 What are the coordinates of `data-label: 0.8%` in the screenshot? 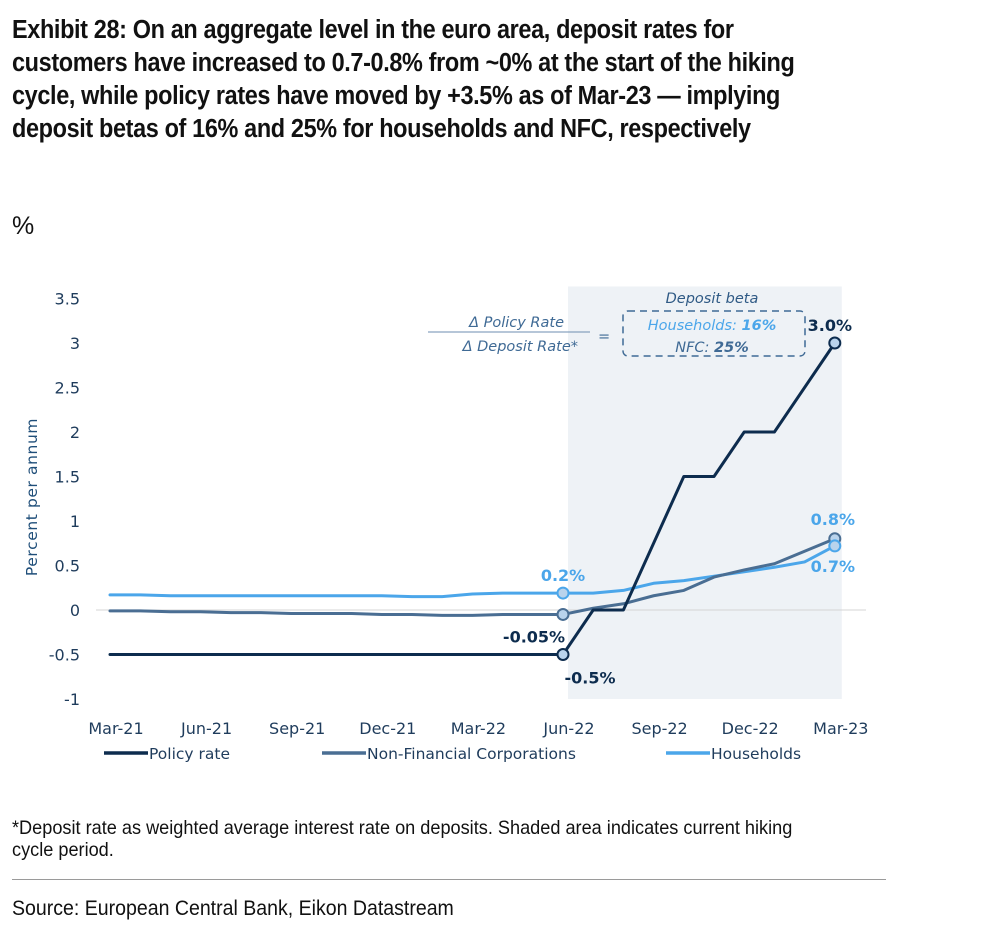 It's located at (833, 519).